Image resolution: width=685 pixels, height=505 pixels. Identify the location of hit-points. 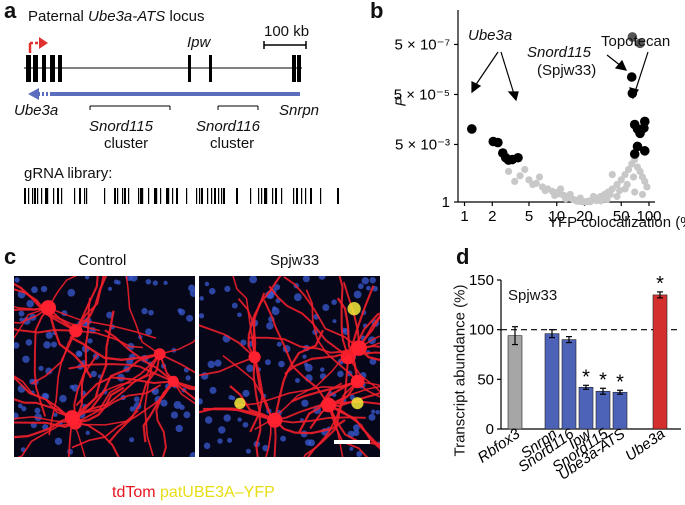
(558, 98).